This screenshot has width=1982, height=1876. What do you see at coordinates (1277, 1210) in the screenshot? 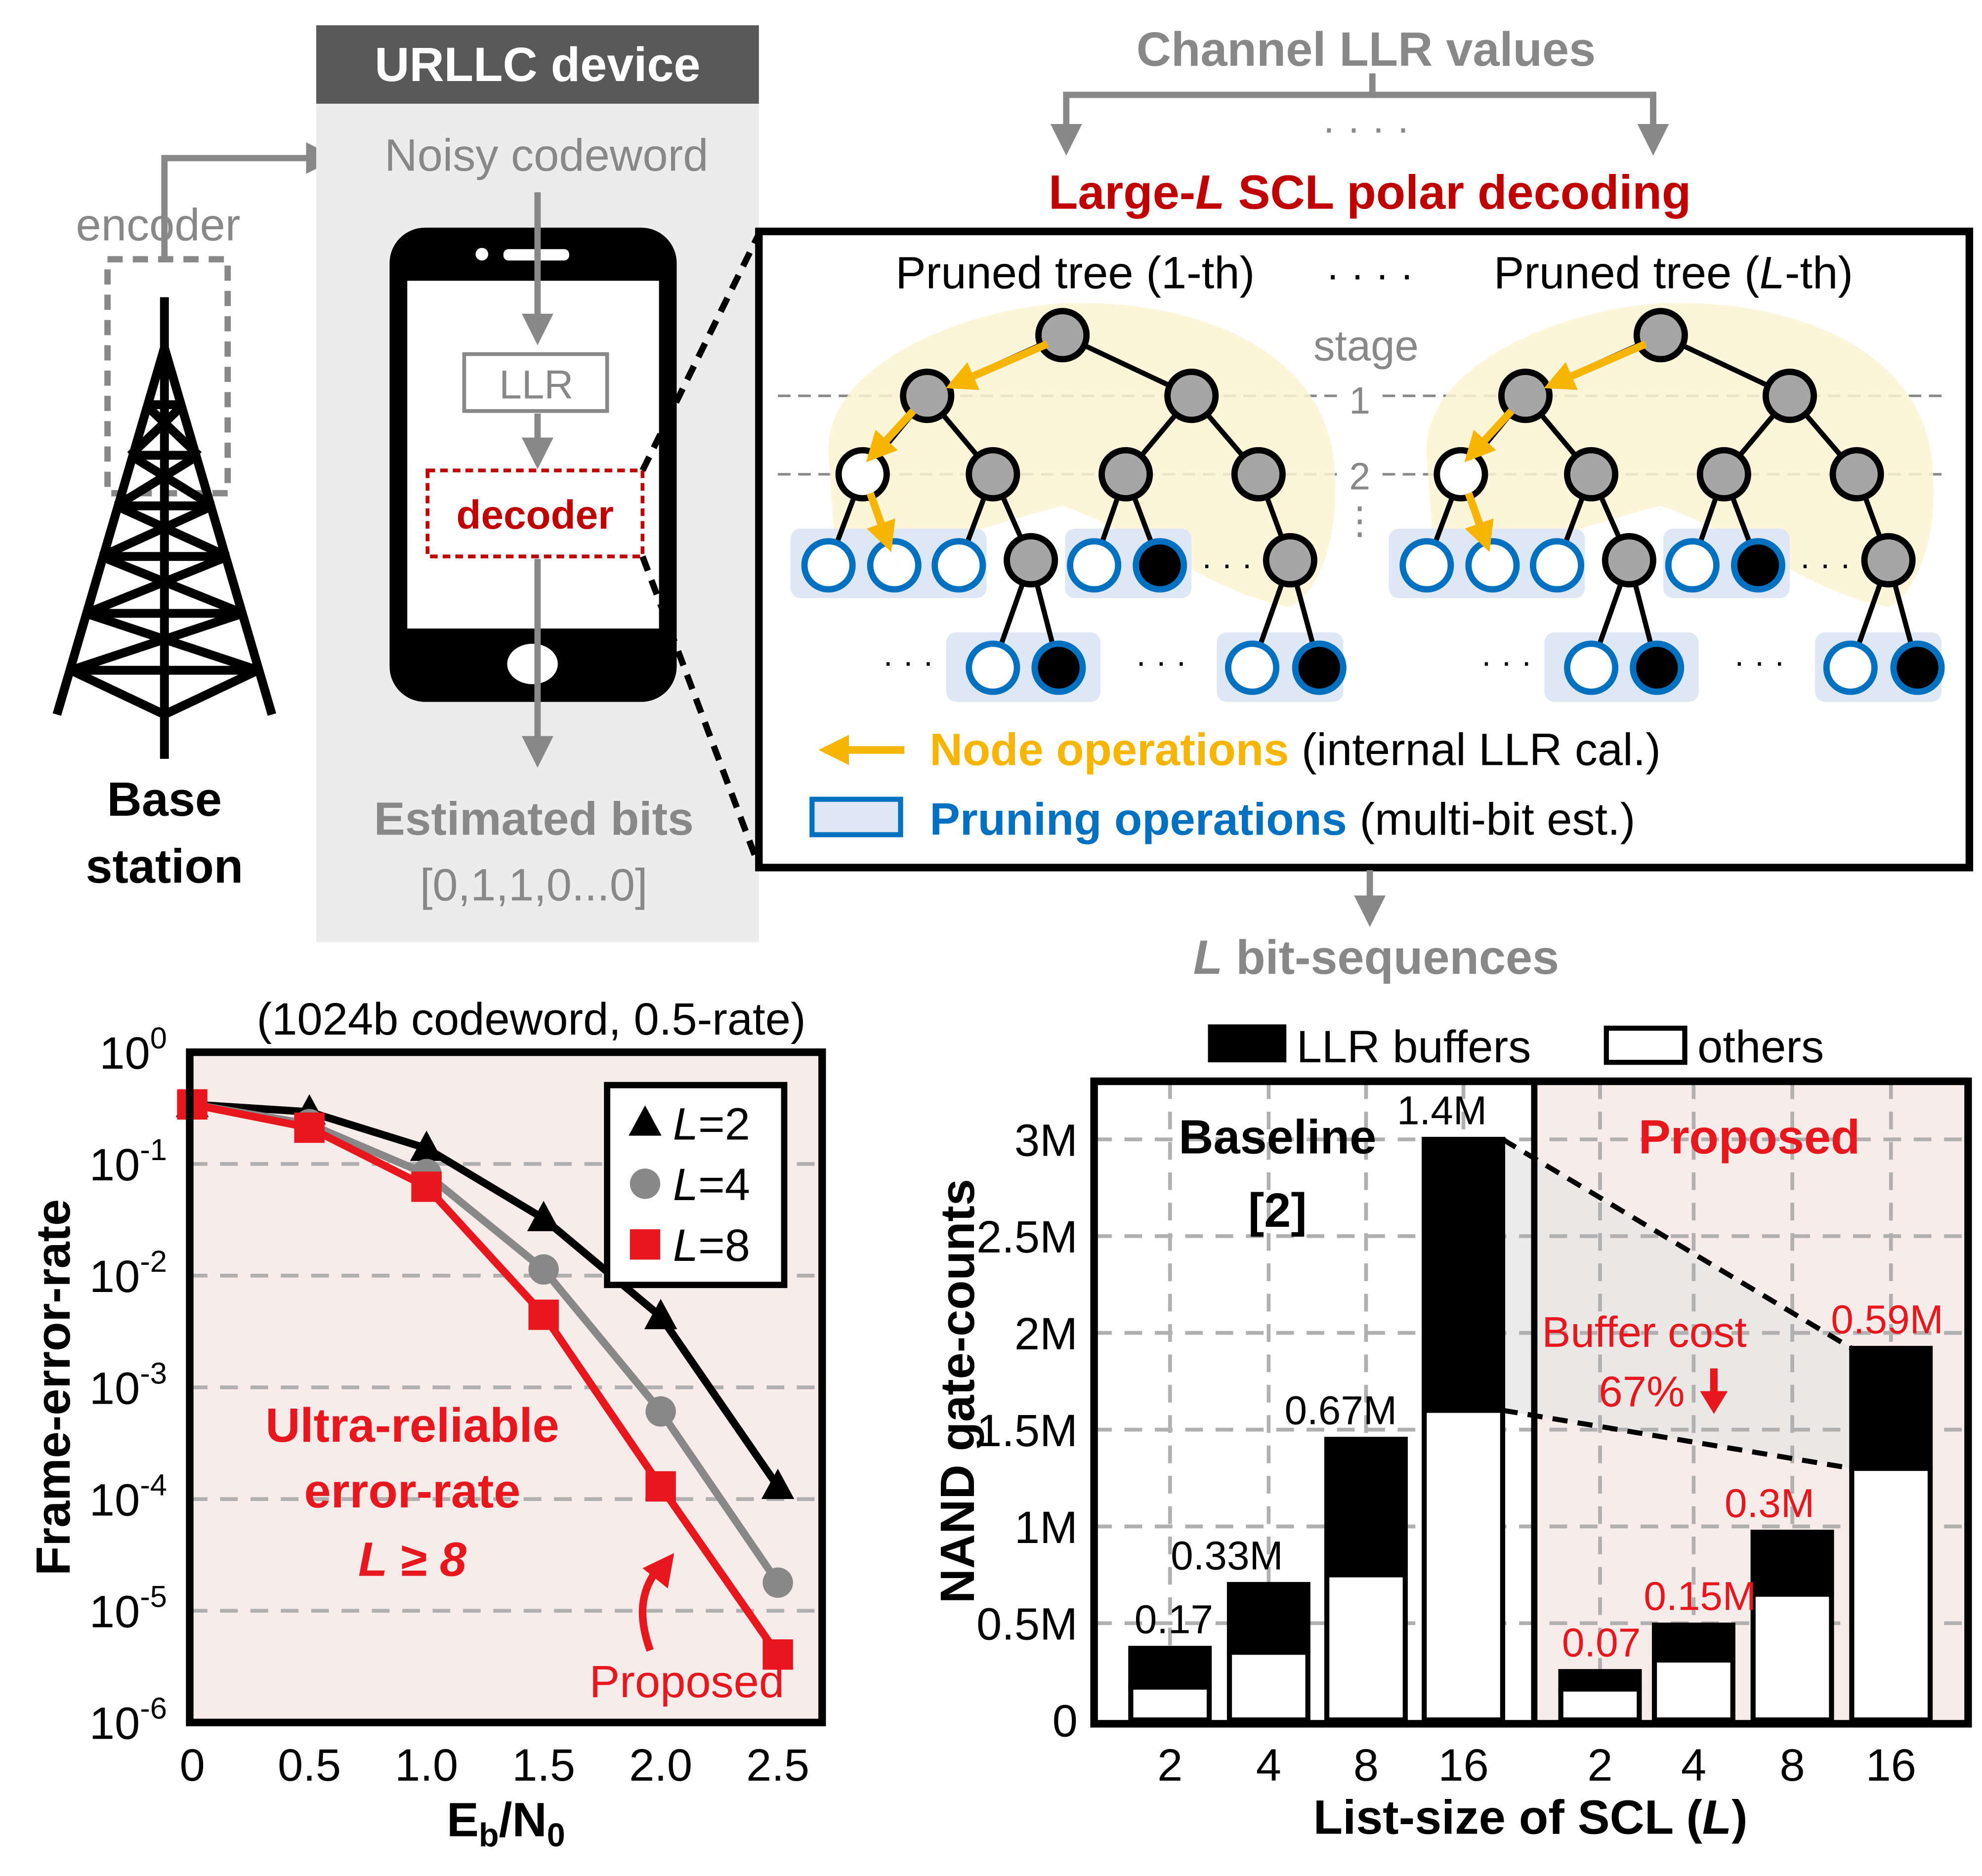
I see `baseline-ref: [2]` at bounding box center [1277, 1210].